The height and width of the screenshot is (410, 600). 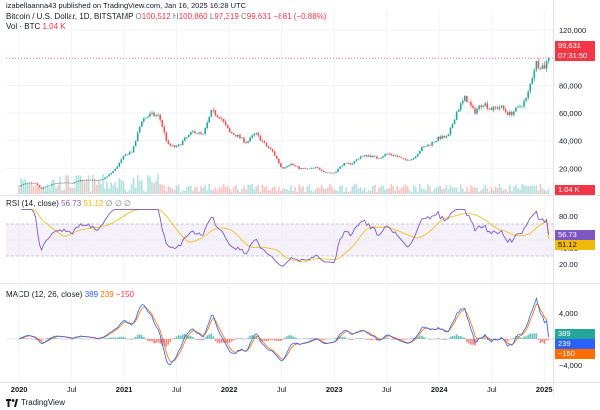 I want to click on signal-value: 239, so click(x=107, y=294).